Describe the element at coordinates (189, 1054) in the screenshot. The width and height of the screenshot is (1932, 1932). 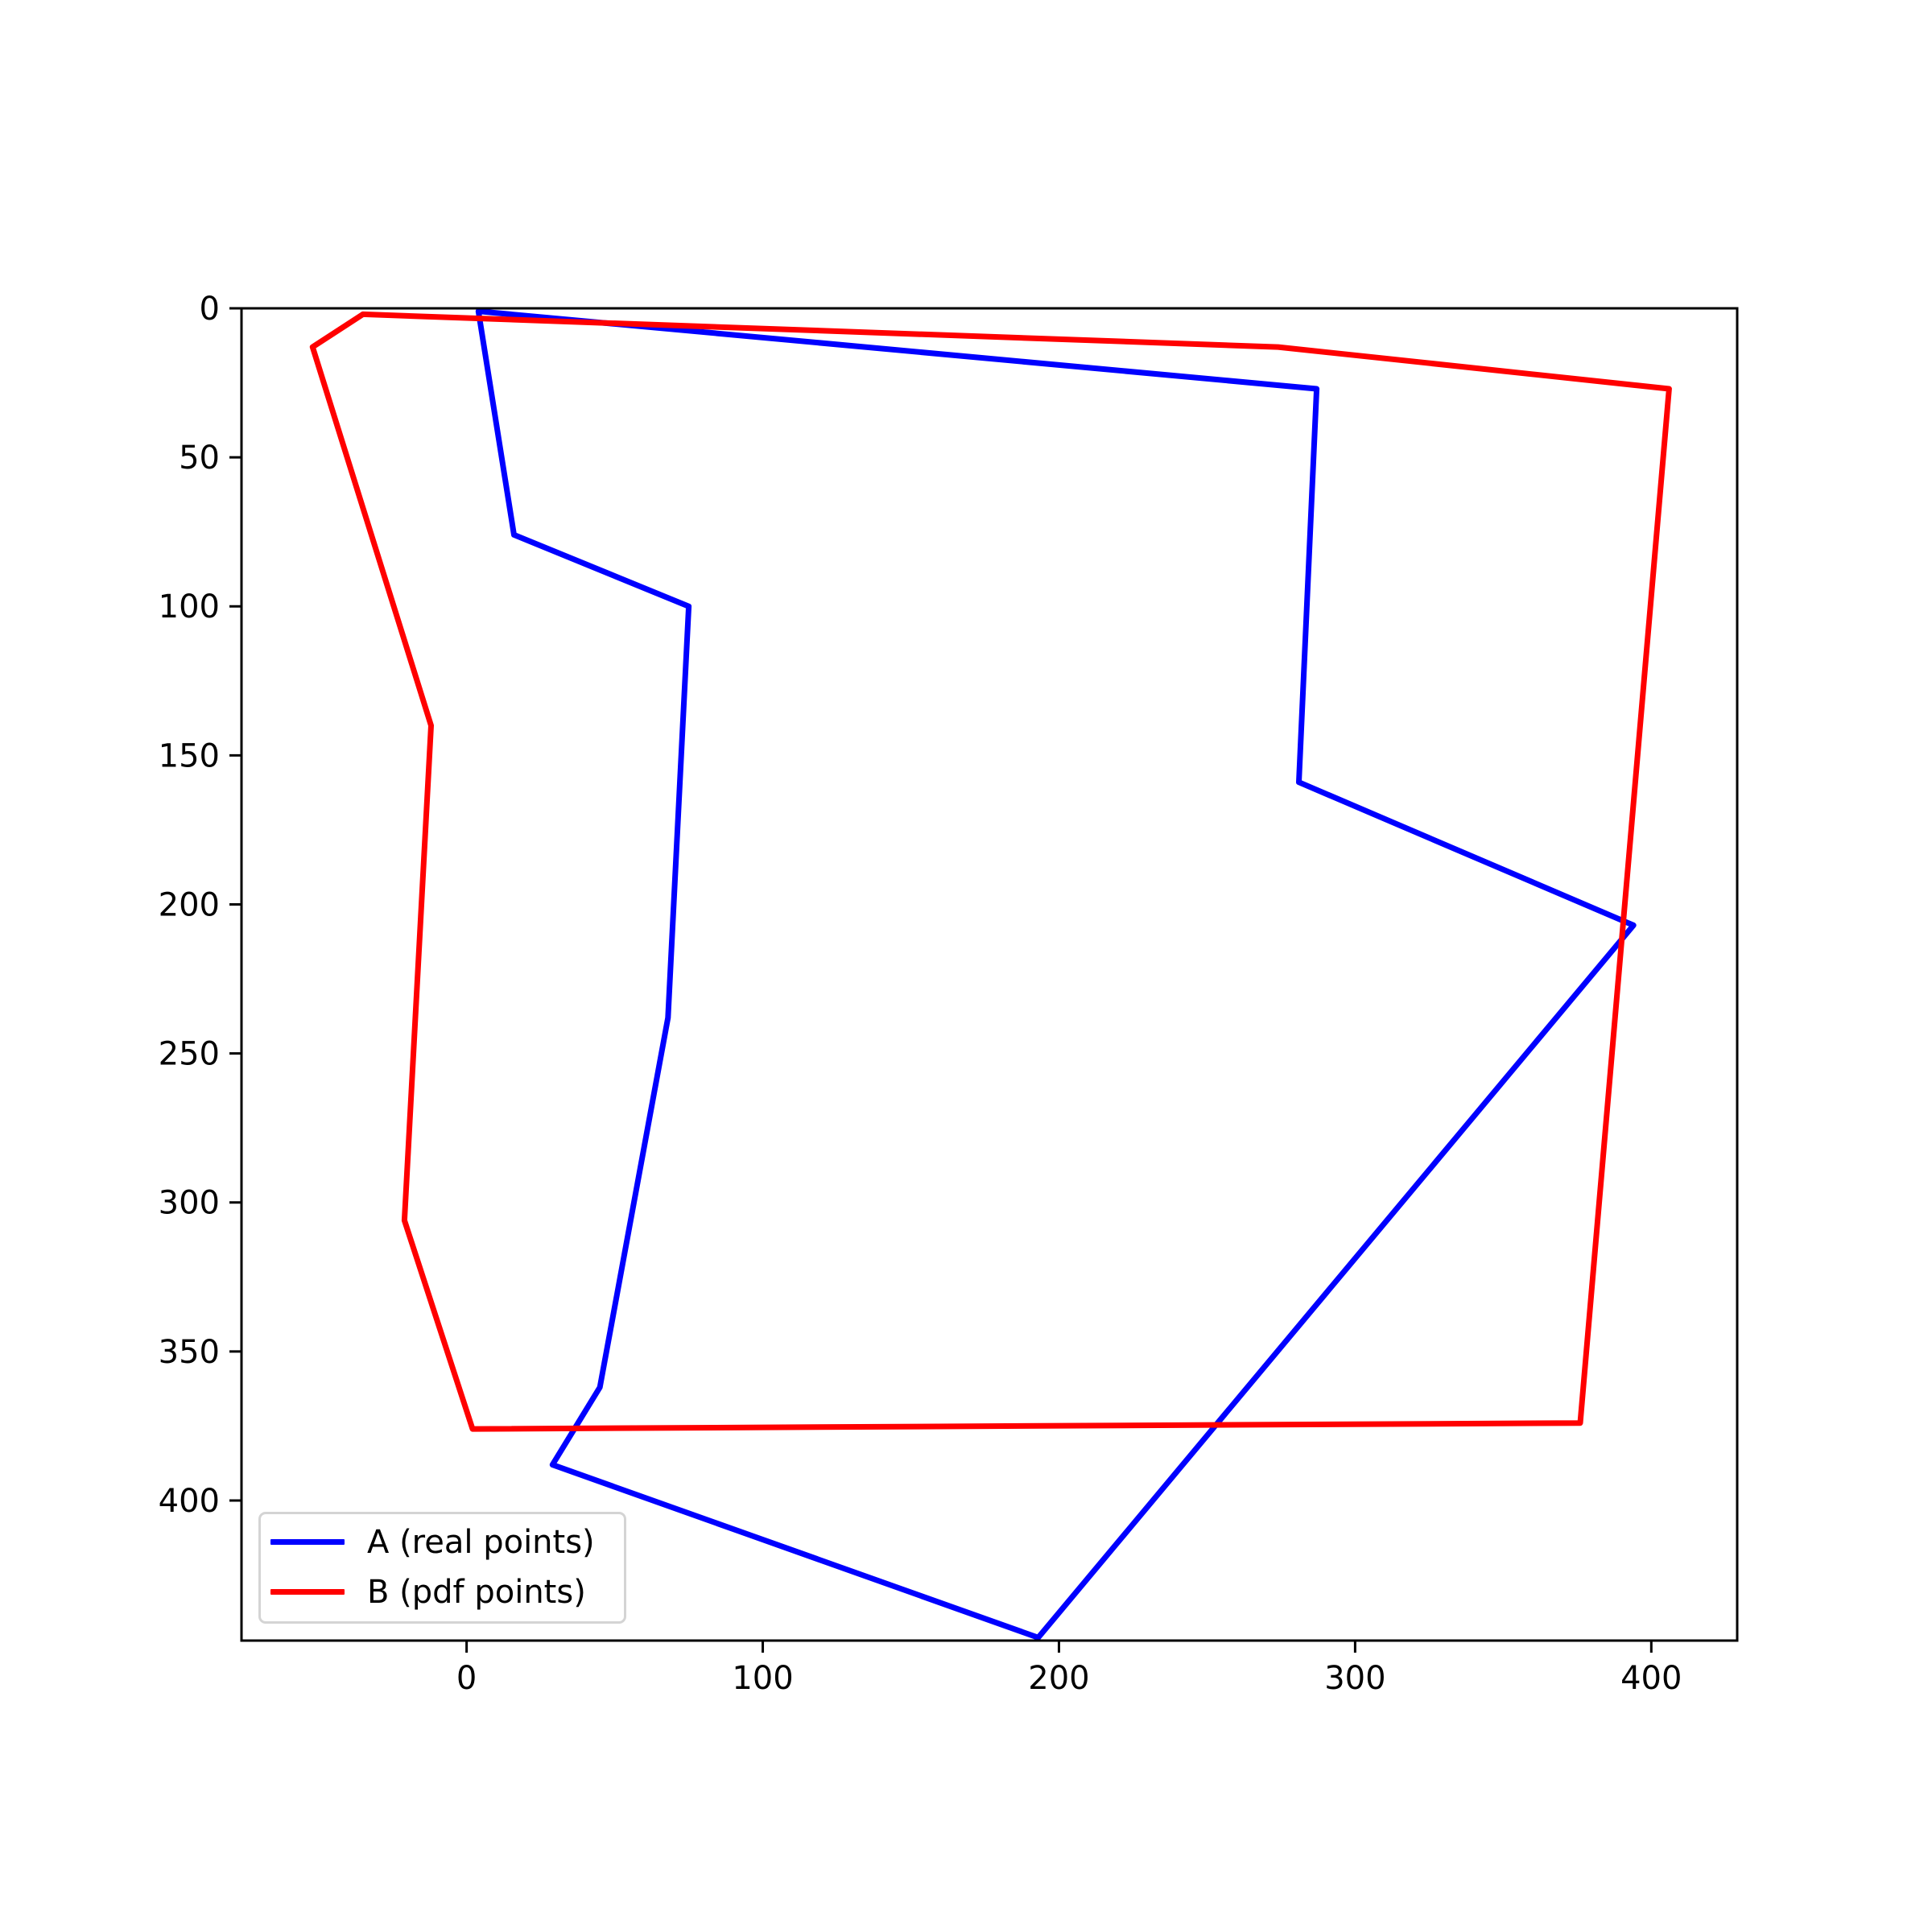
I see `y-tick-label: 250` at that location.